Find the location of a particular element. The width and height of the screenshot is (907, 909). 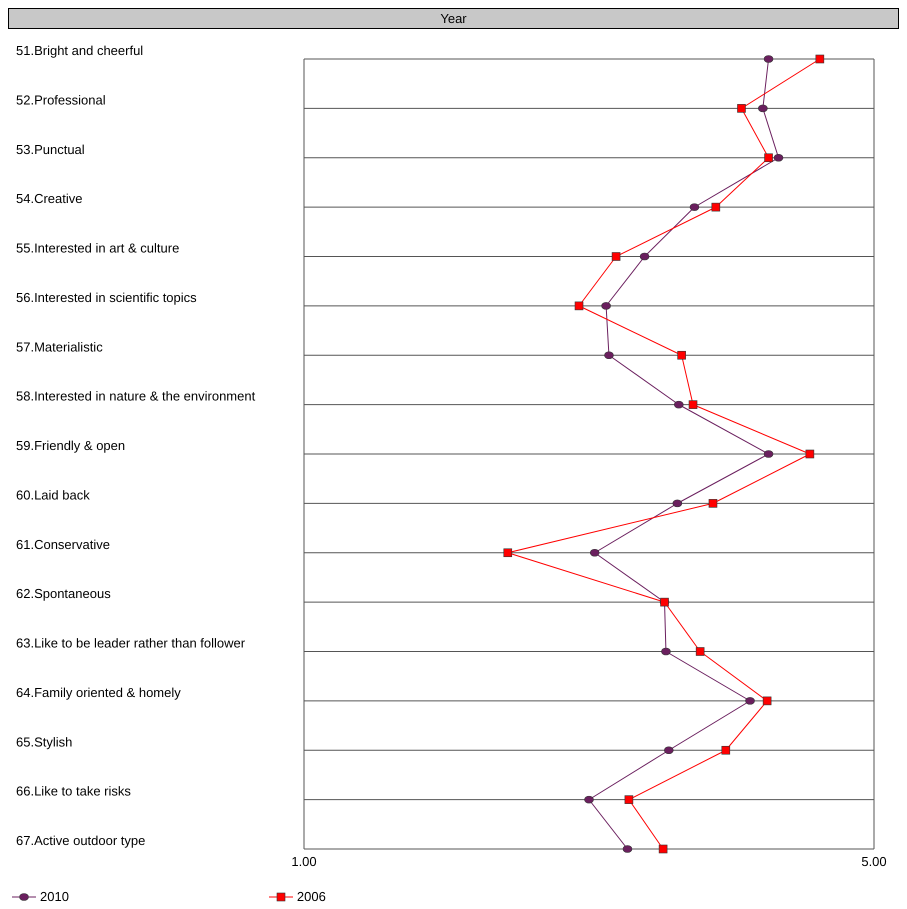

y-tick-label: 62.Spontaneous is located at coordinates (64, 594).